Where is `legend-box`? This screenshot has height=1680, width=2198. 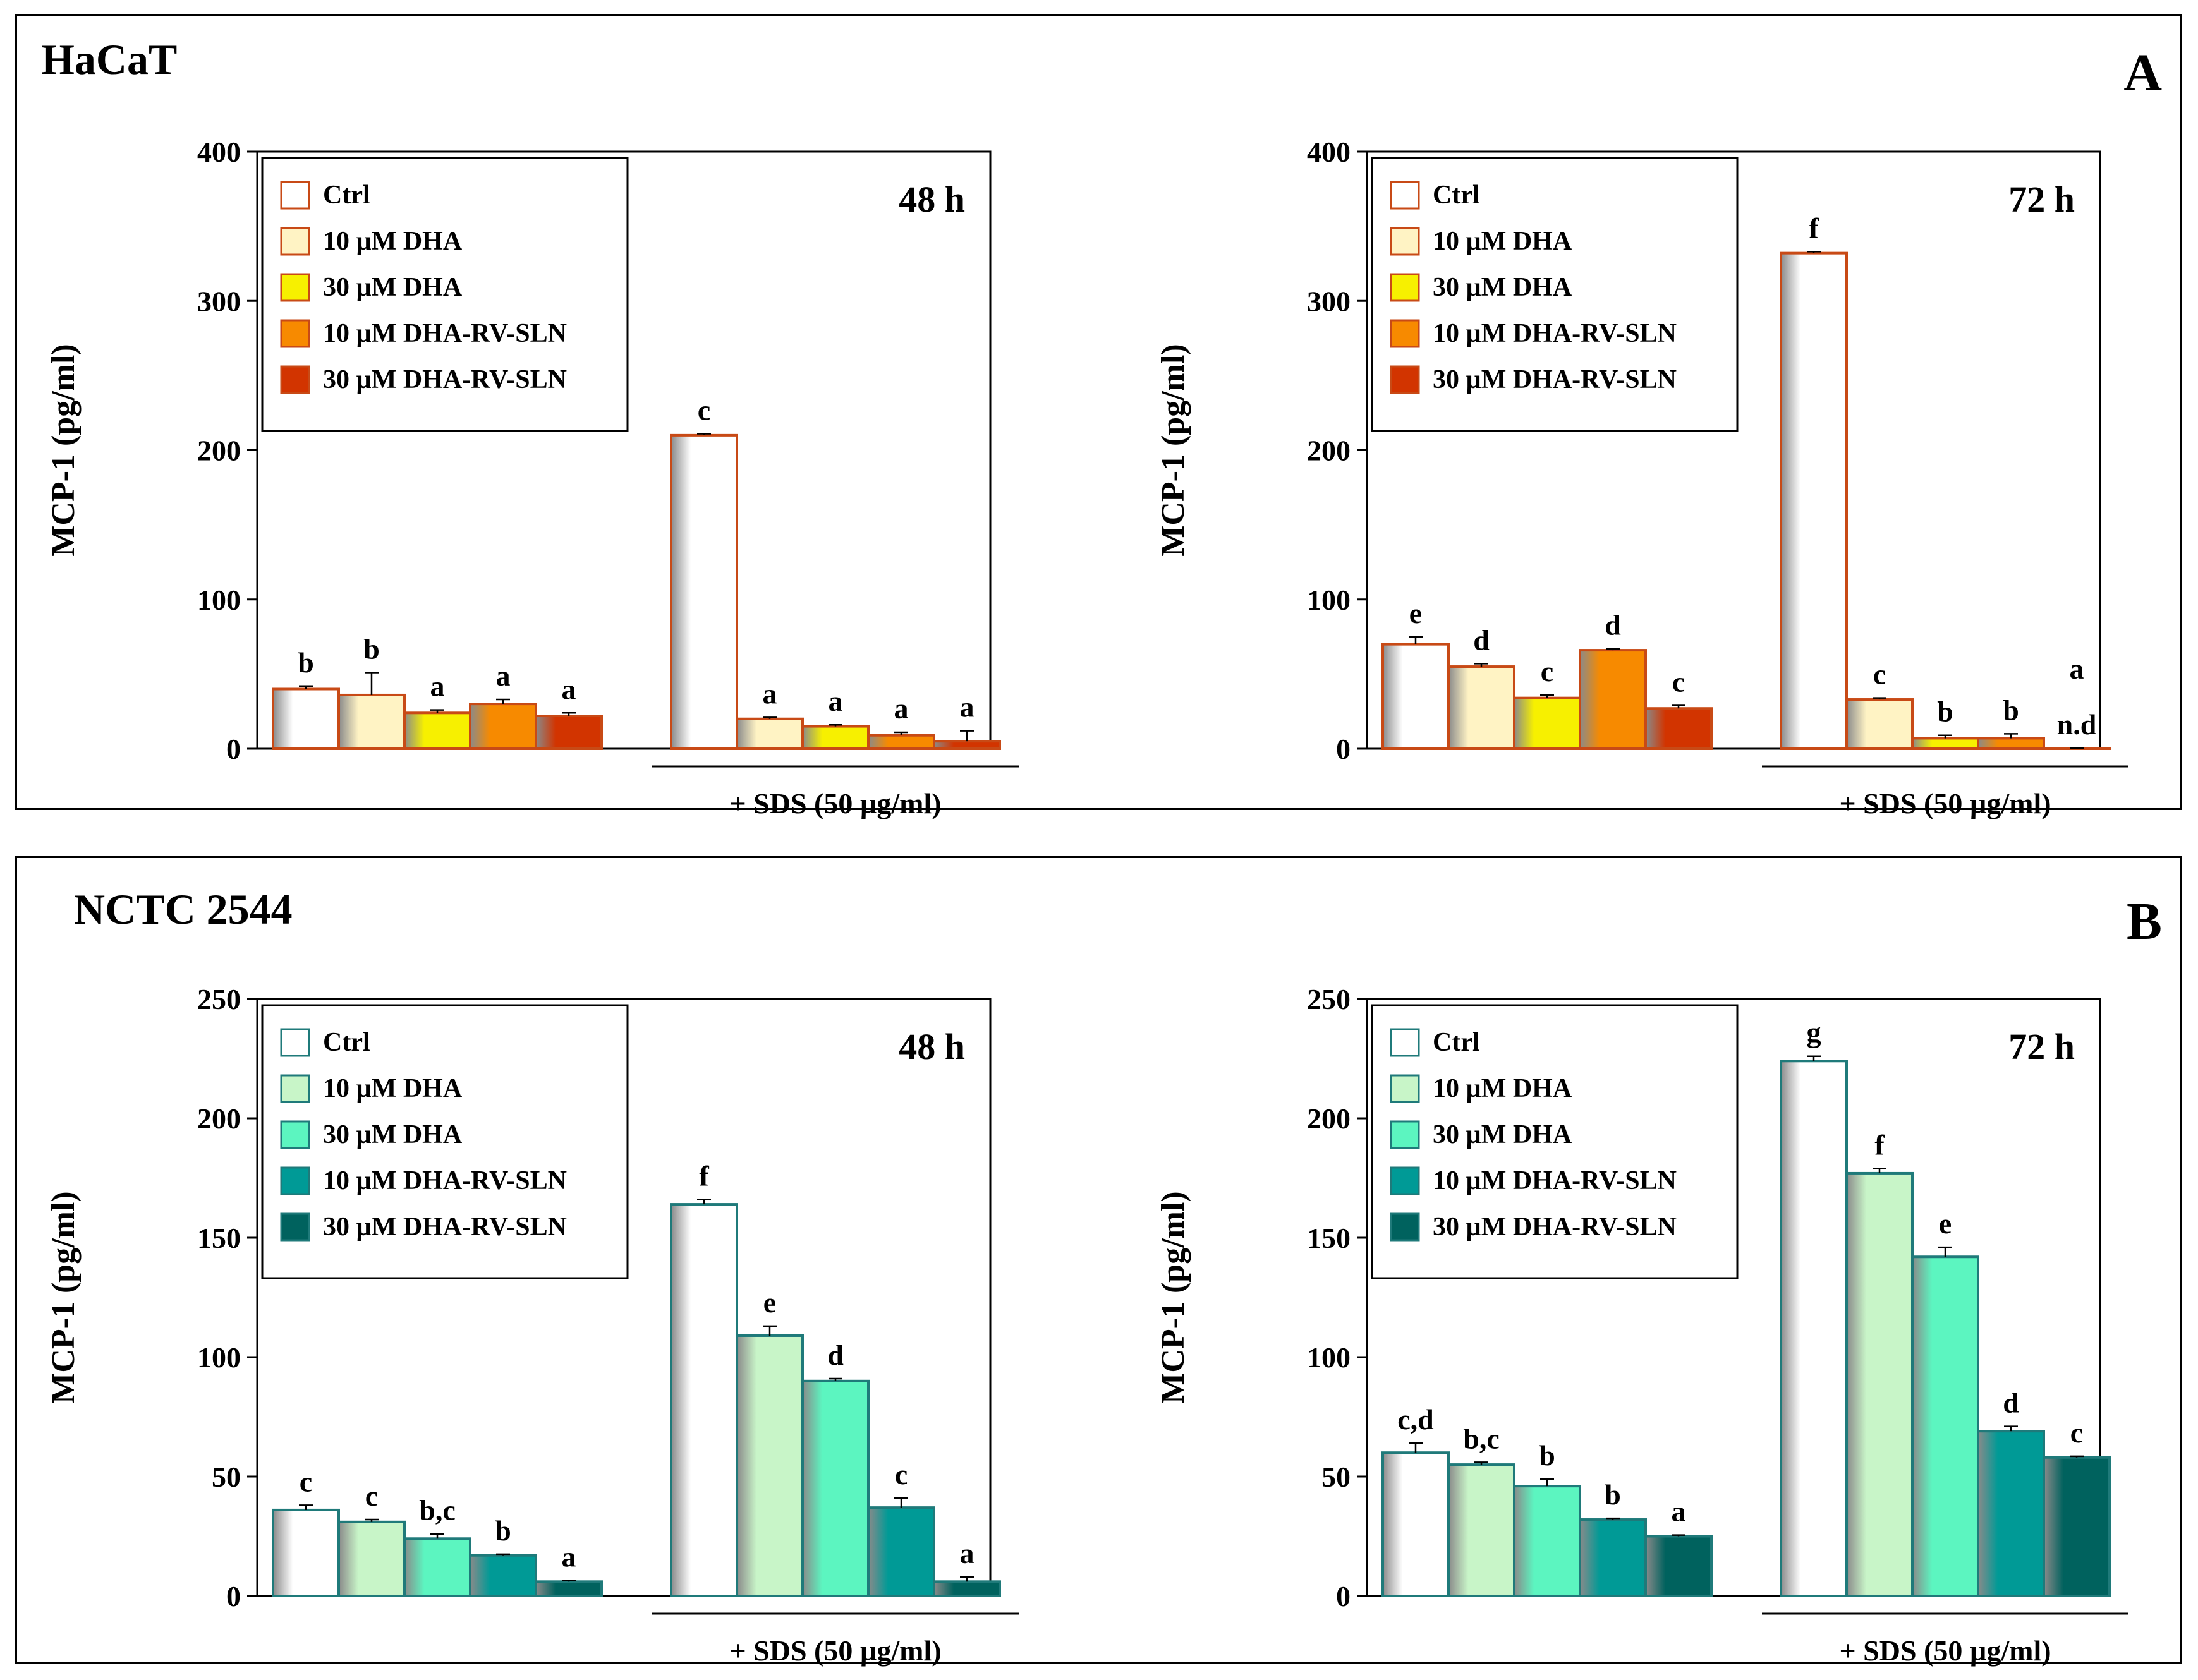
legend-box is located at coordinates (445, 294).